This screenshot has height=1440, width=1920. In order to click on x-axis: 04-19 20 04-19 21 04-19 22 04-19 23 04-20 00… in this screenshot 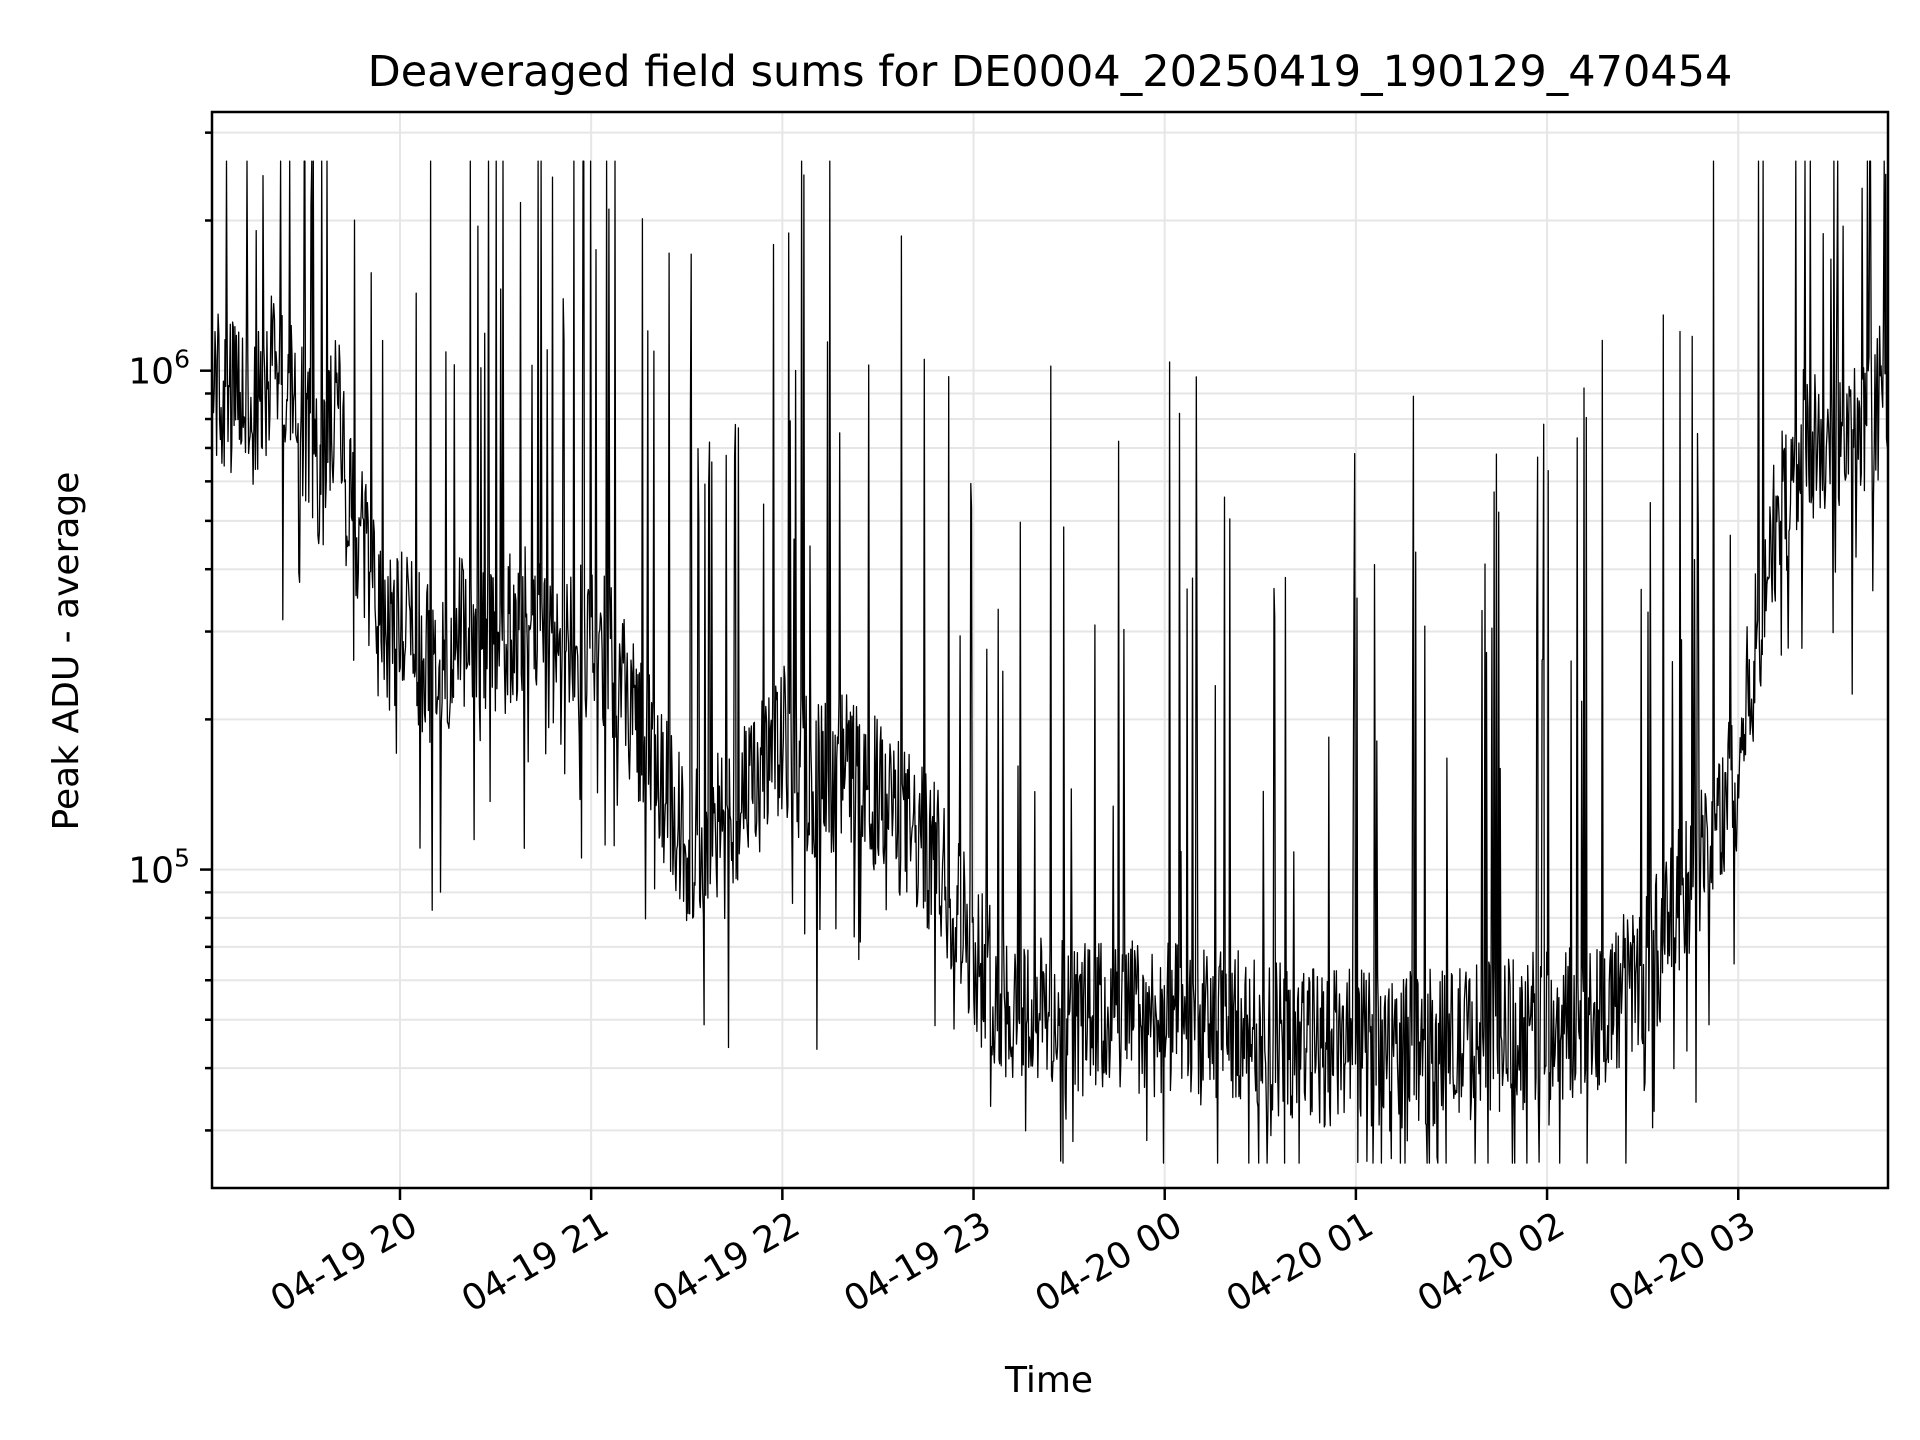, I will do `click(1013, 1254)`.